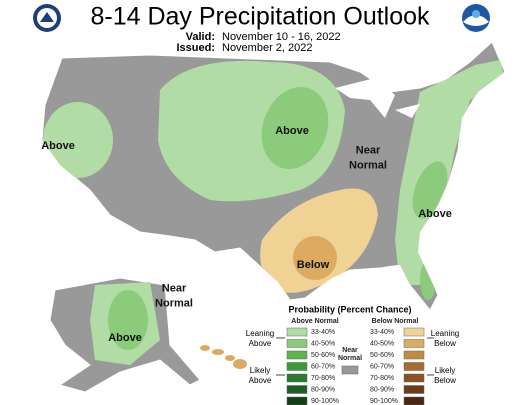 This screenshot has height=405, width=525. Describe the element at coordinates (382, 355) in the screenshot. I see `below-level: 50-60%` at that location.